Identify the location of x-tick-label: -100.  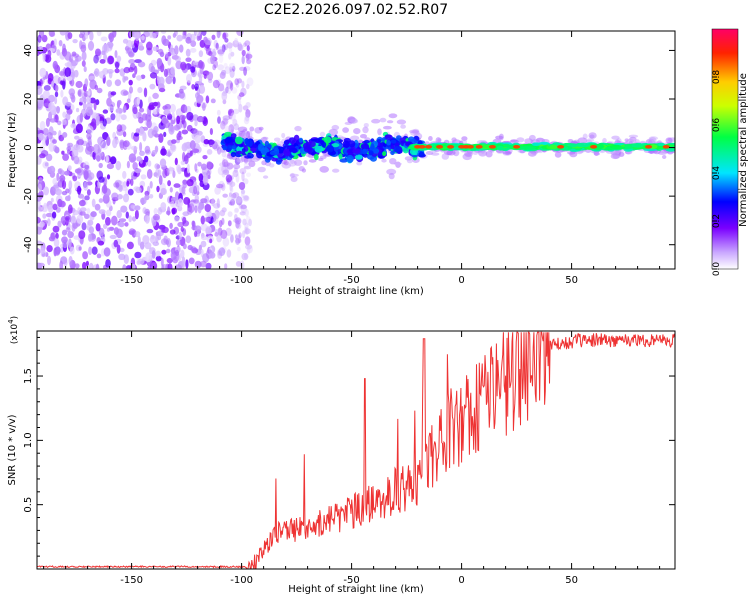
(241, 580).